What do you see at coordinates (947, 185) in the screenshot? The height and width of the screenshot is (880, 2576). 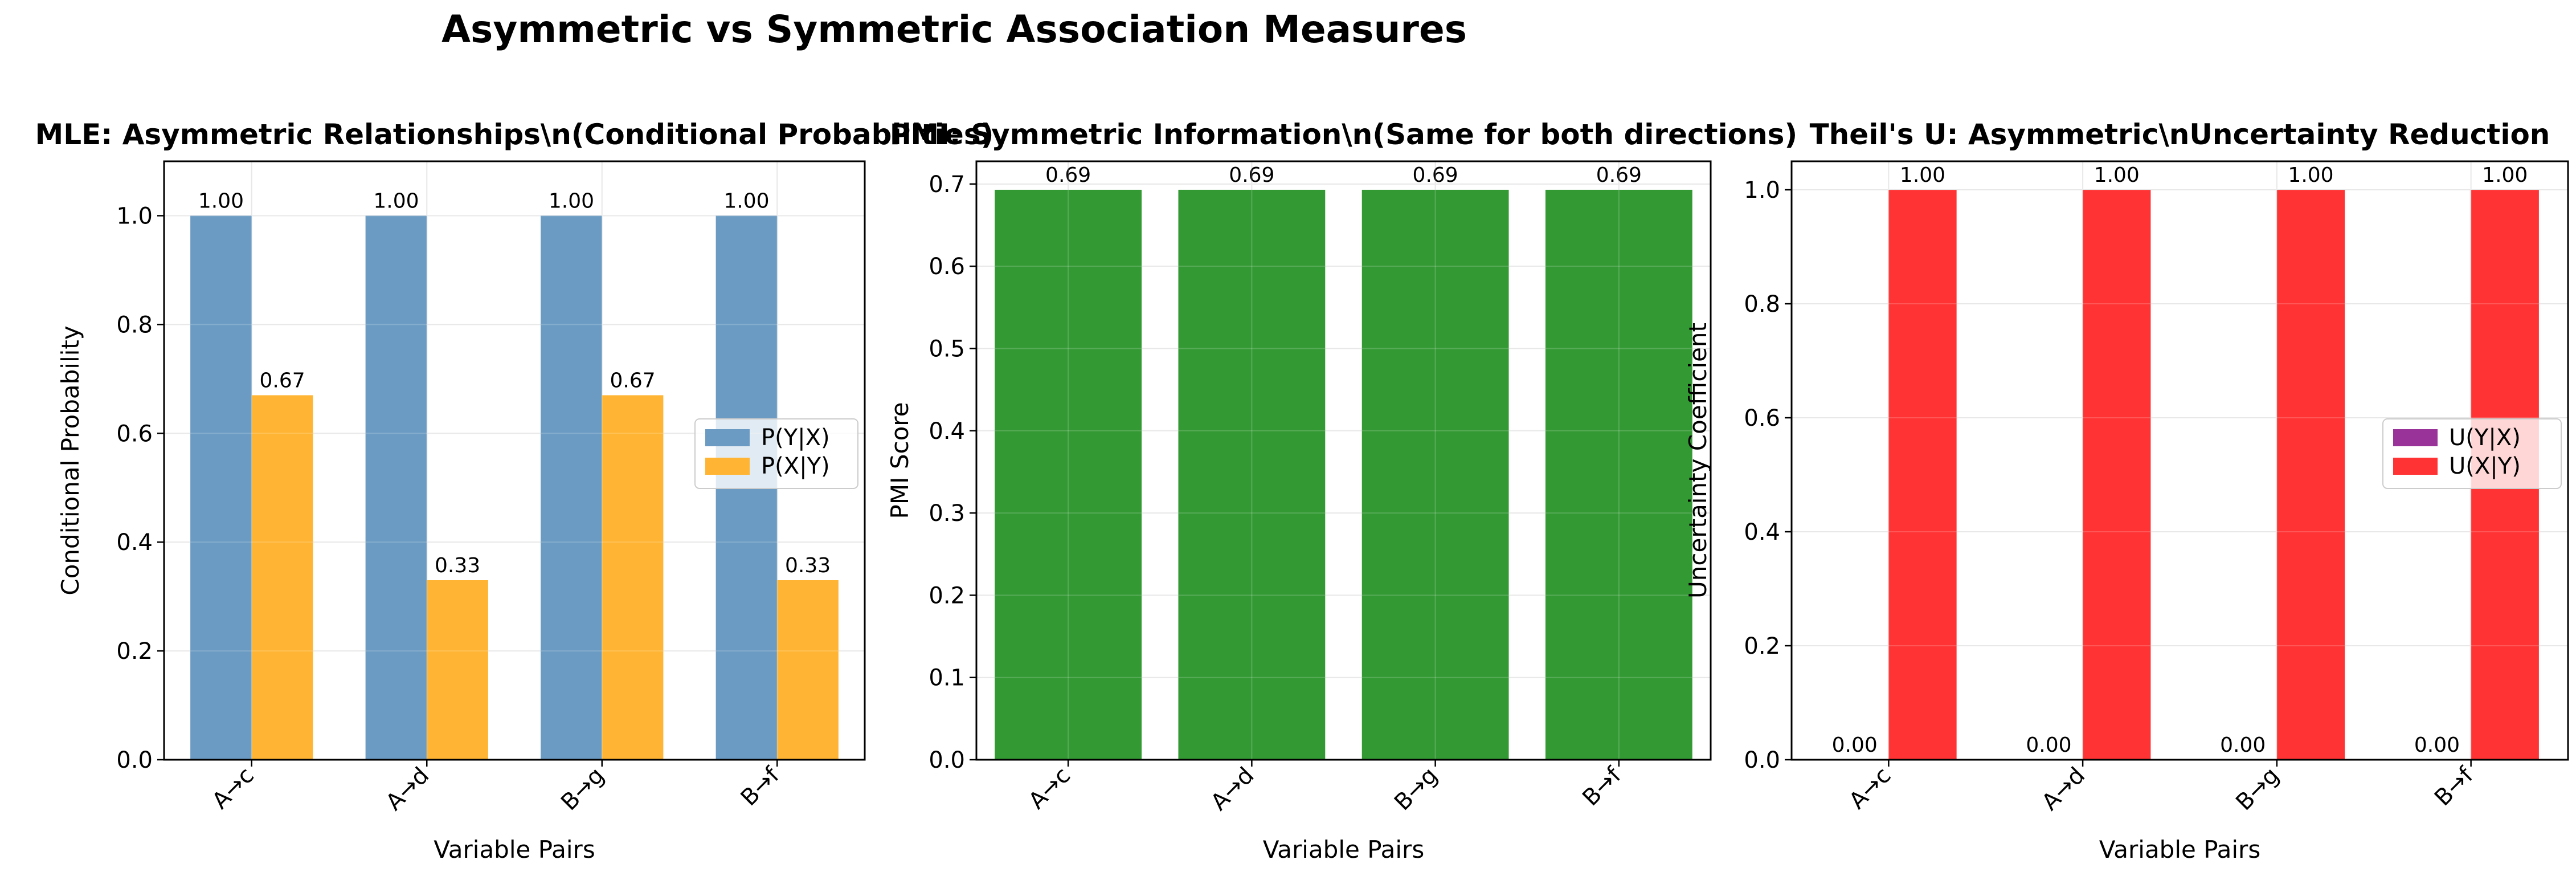 I see `y-tick-label: 0.7` at bounding box center [947, 185].